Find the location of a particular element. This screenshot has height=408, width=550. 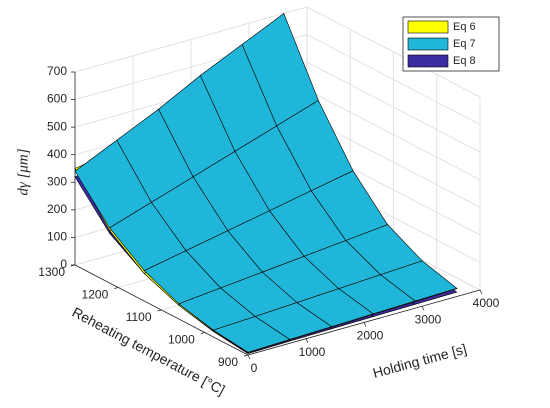

surface-cell is located at coordinates (251, 334).